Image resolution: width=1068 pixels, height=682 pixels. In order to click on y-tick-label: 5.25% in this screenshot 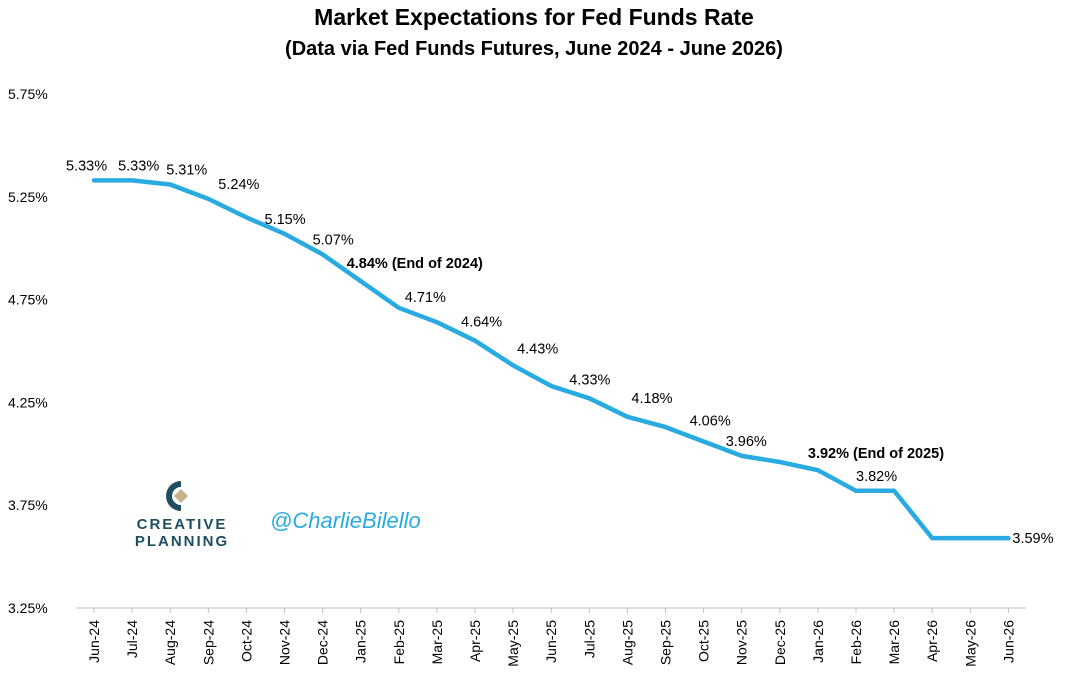, I will do `click(28, 197)`.